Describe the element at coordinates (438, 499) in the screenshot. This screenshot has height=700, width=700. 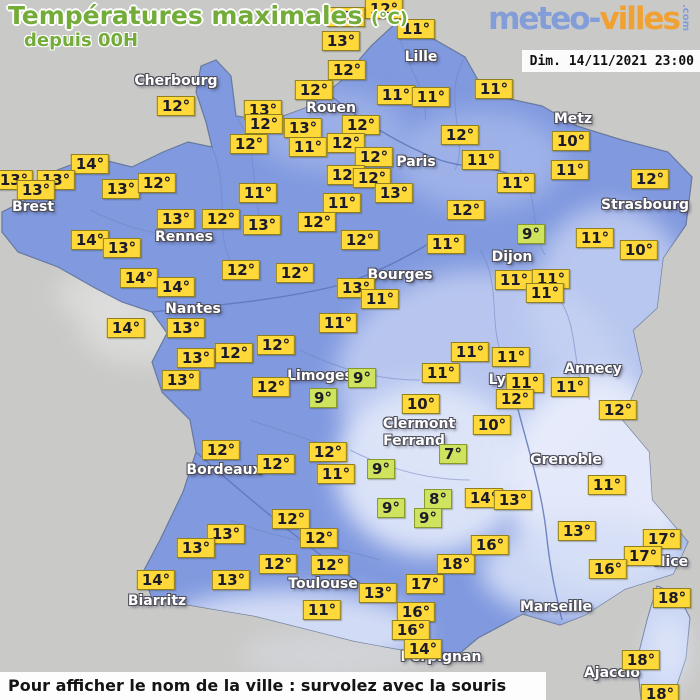
I see `temp-badge: 8°` at that location.